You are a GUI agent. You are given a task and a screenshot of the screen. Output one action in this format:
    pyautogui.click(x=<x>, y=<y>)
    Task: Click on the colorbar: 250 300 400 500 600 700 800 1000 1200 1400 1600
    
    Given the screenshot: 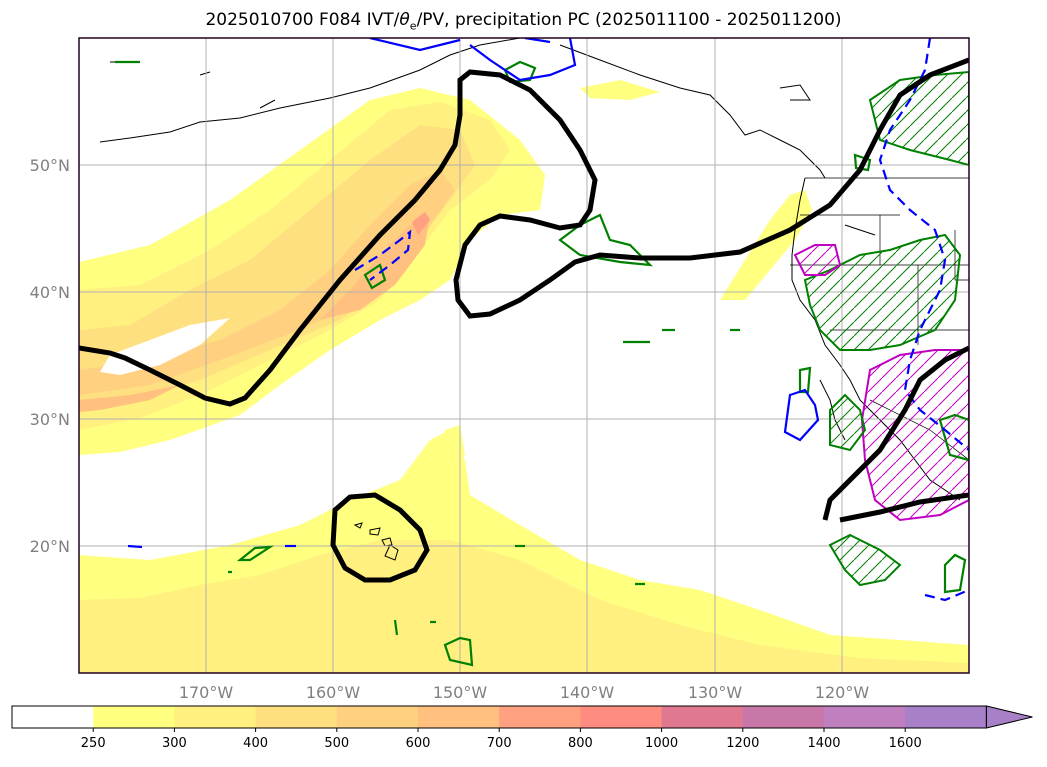 What is the action you would take?
    pyautogui.click(x=522, y=728)
    